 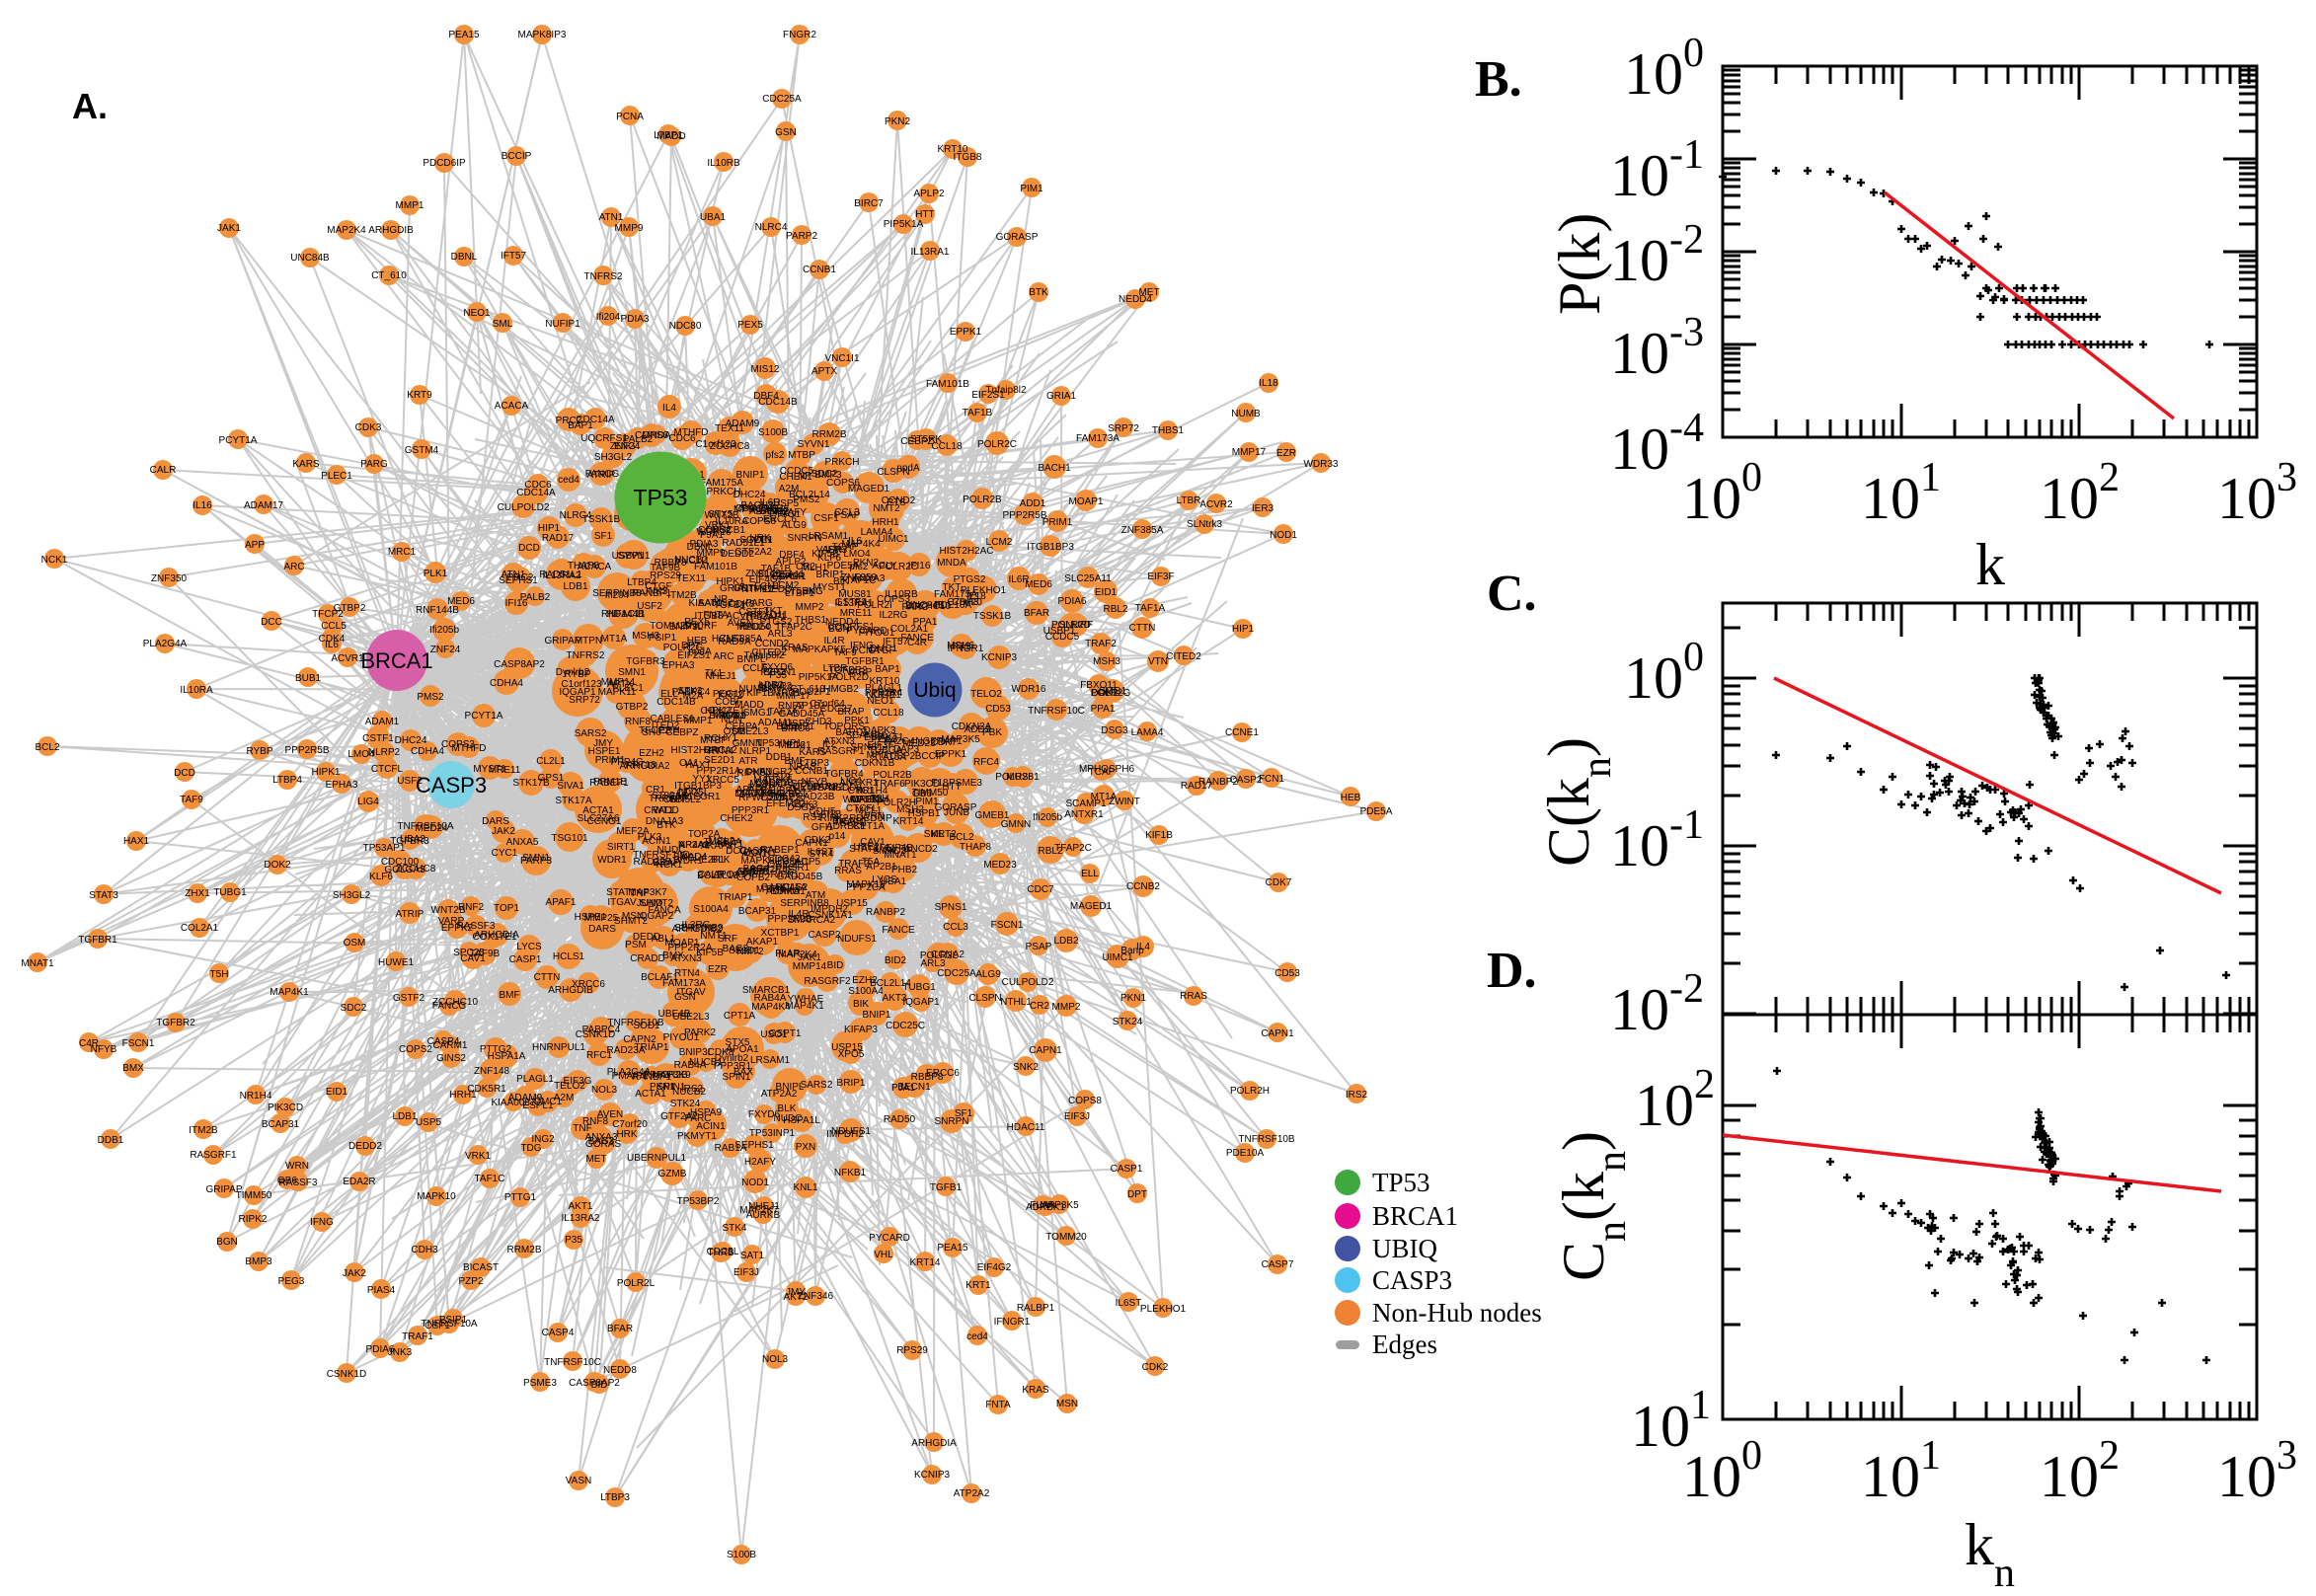 What do you see at coordinates (861, 1030) in the screenshot?
I see `svg-text: KIFAP3` at bounding box center [861, 1030].